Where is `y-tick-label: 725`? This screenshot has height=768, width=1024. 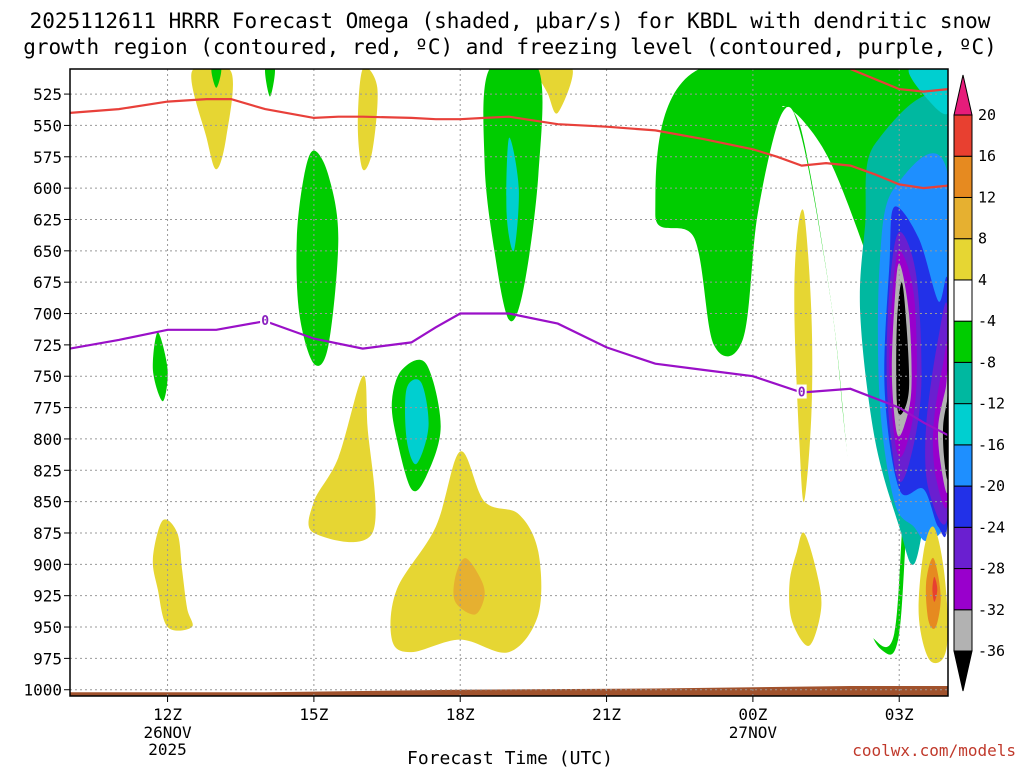
y-tick-label: 725 is located at coordinates (47, 345).